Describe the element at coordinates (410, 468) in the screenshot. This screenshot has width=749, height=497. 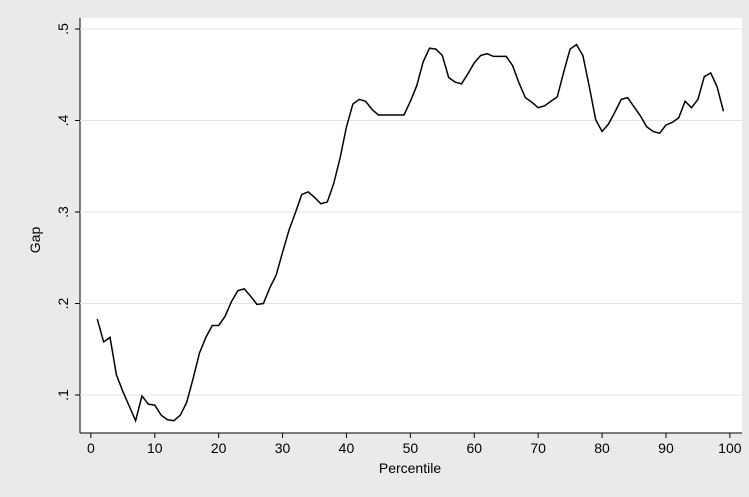
I see `x-axis-label: Percentile` at that location.